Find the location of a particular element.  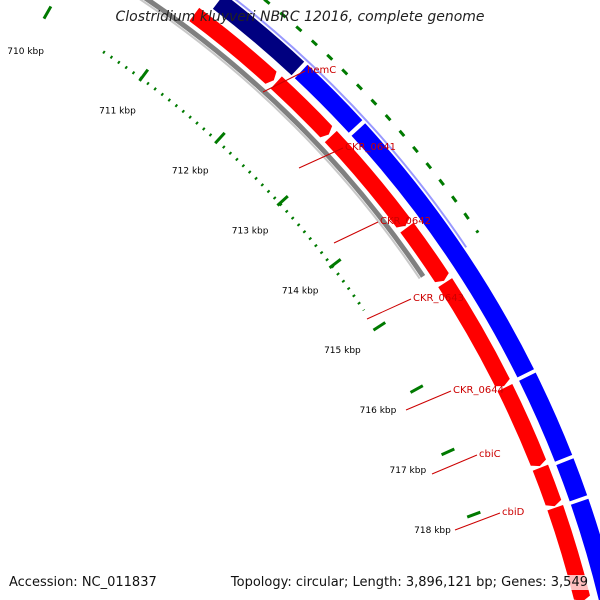

accession-text: Accession: NC_011837 is located at coordinates (83, 582).